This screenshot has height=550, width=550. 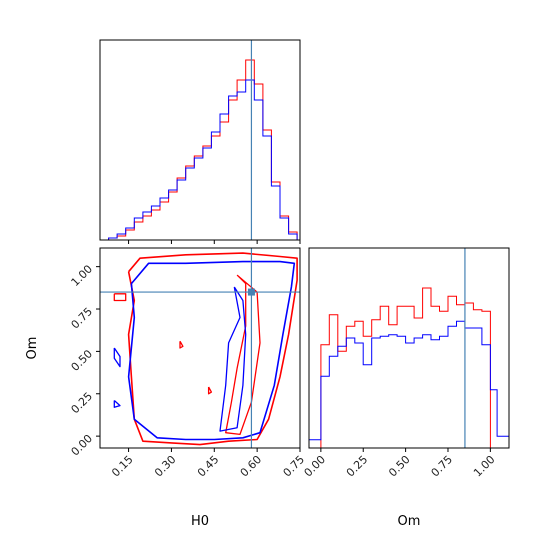 I want to click on h0-histogram-series-blue, so click(x=203, y=159).